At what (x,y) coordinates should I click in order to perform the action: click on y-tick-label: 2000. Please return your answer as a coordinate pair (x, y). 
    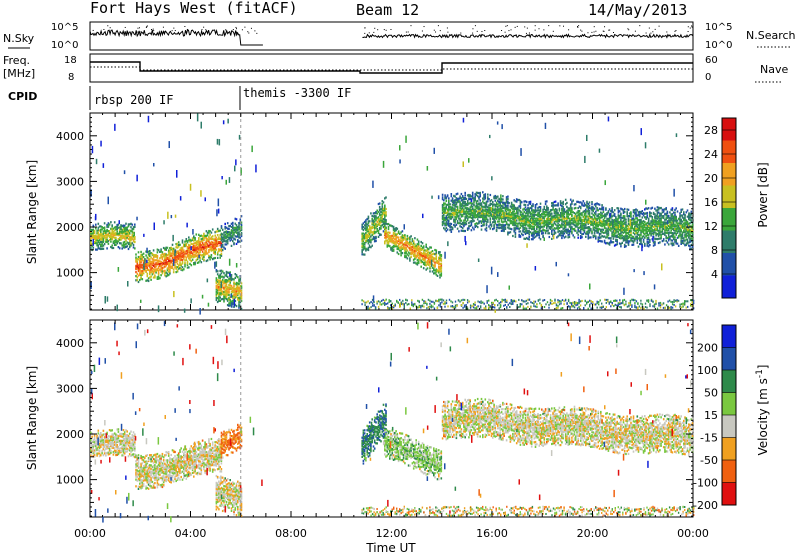
    Looking at the image, I should click on (70, 434).